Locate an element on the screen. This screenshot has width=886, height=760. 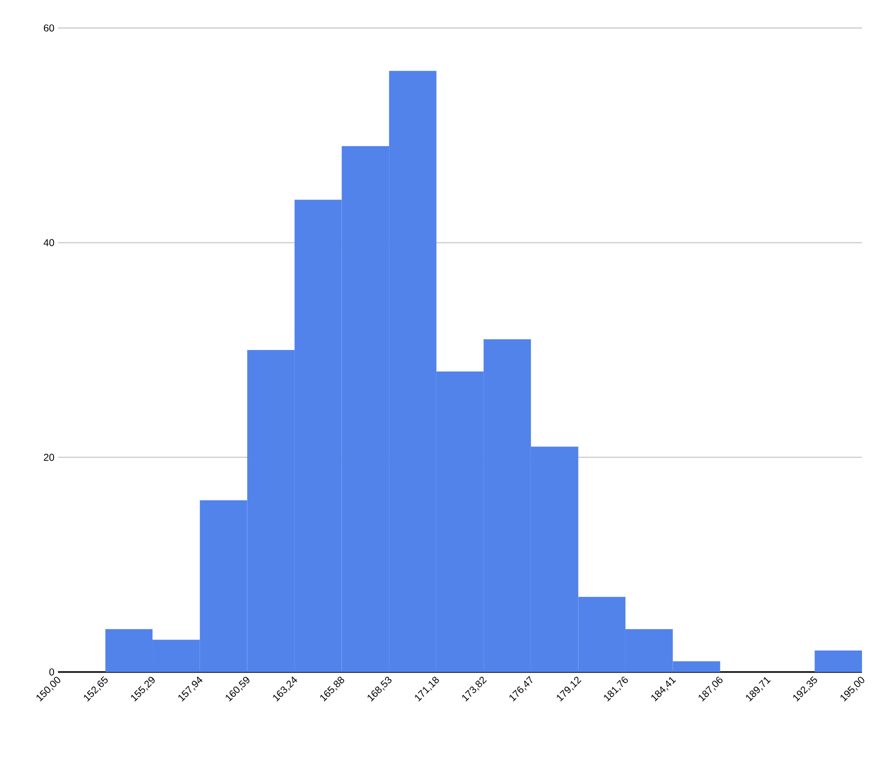
y-tick-label: 60 is located at coordinates (49, 28).